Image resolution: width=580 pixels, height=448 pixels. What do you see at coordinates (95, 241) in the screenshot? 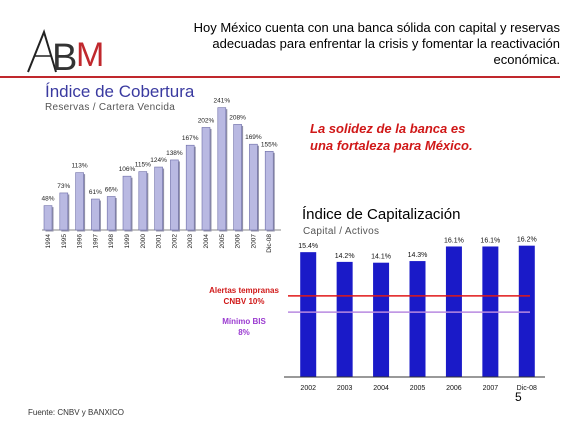
I see `chart1-tick-label: 1997` at bounding box center [95, 241].